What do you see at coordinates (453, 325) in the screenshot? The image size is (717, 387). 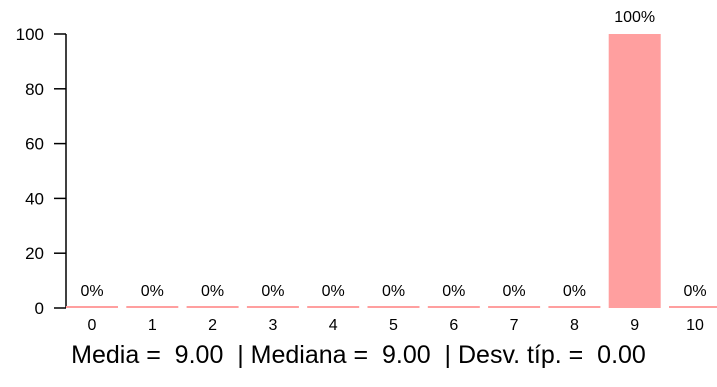 I see `x-tick-label-6: 6` at bounding box center [453, 325].